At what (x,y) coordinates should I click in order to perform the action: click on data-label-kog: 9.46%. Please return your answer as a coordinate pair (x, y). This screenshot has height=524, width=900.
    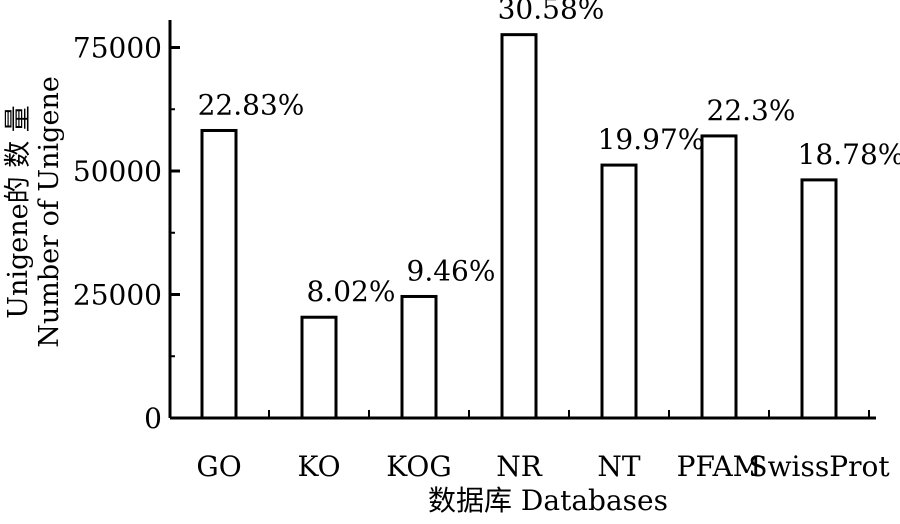
    Looking at the image, I should click on (451, 270).